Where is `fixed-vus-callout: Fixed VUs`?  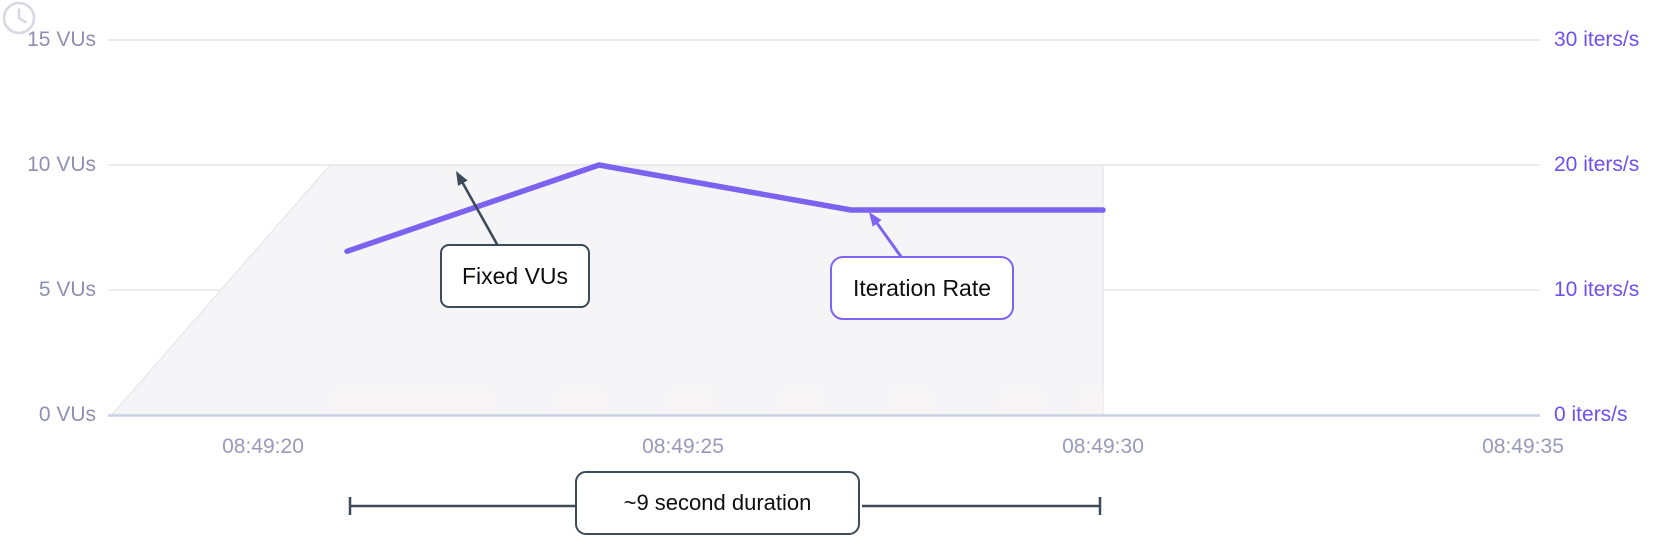 fixed-vus-callout: Fixed VUs is located at coordinates (515, 276).